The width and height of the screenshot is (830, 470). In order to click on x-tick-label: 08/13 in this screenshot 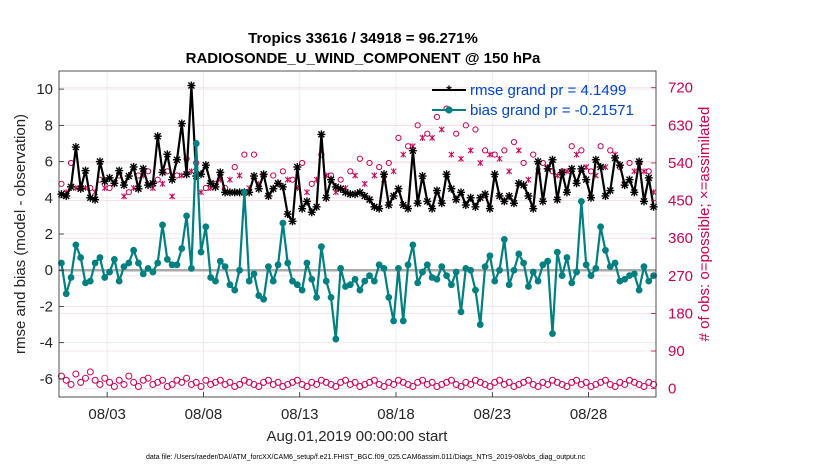, I will do `click(300, 414)`.